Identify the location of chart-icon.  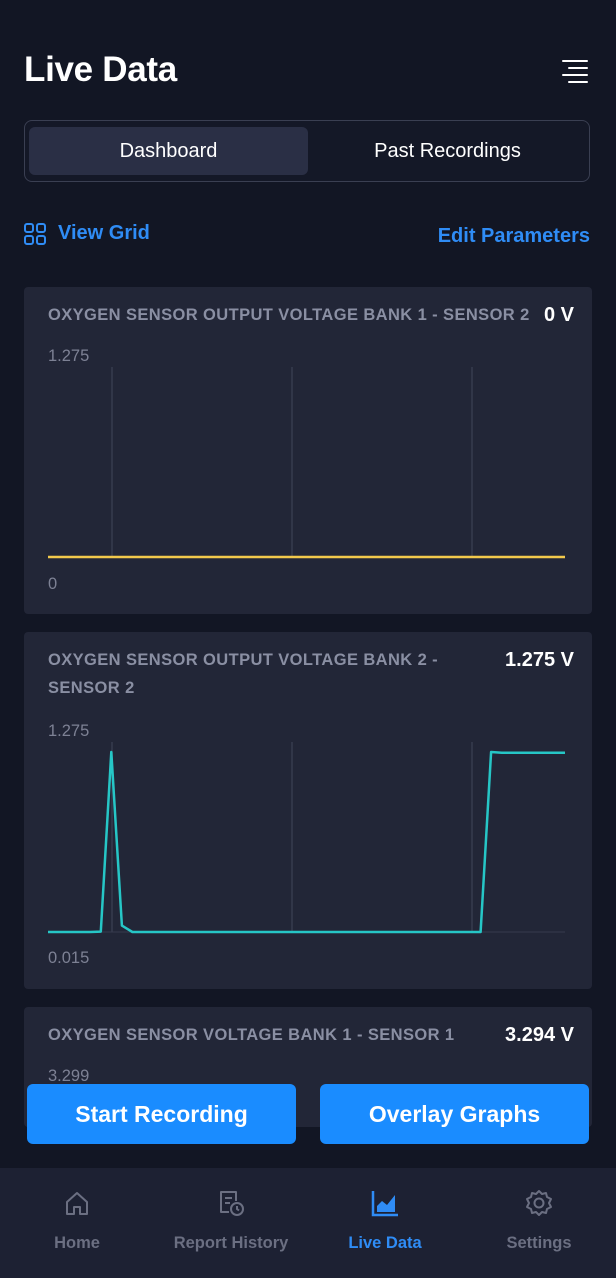
(384, 1204).